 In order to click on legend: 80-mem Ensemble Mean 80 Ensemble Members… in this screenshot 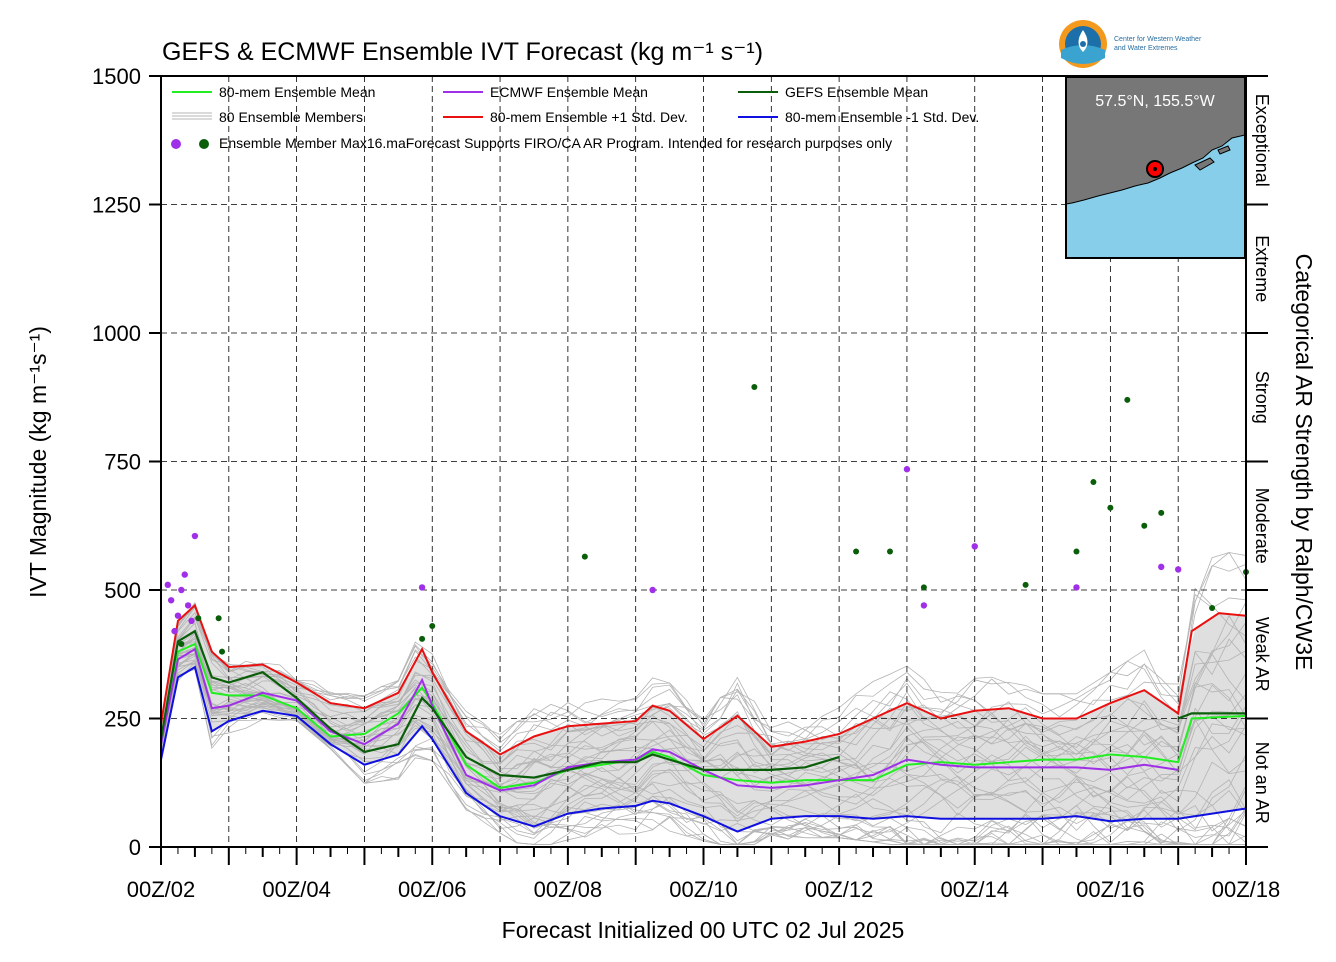, I will do `click(575, 117)`.